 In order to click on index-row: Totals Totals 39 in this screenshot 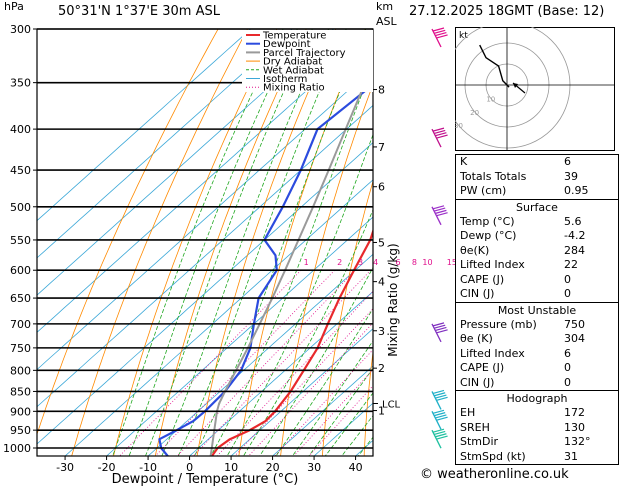, I will do `click(537, 177)`.